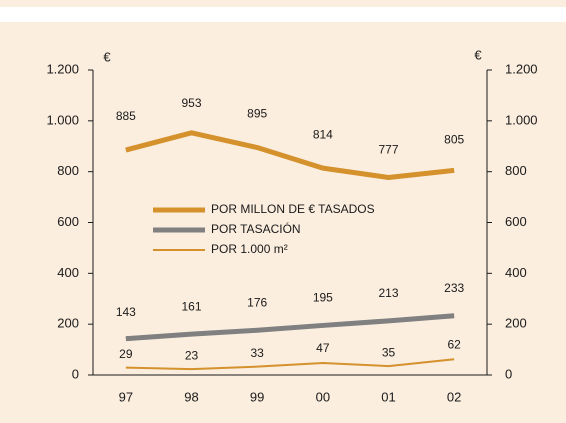 This screenshot has height=423, width=566. I want to click on x-tick-label: 00, so click(323, 396).